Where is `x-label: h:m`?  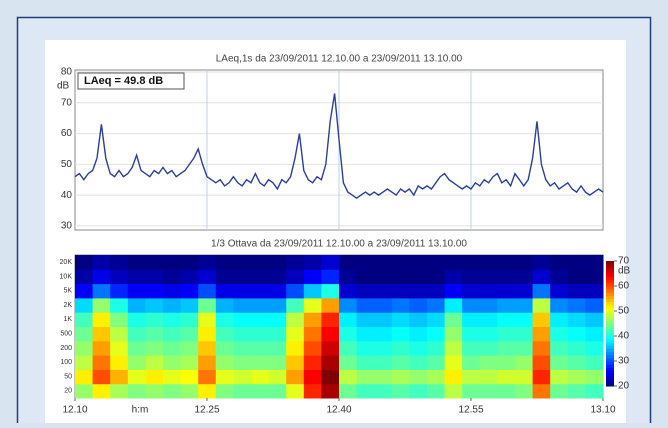 x-label: h:m is located at coordinates (140, 410).